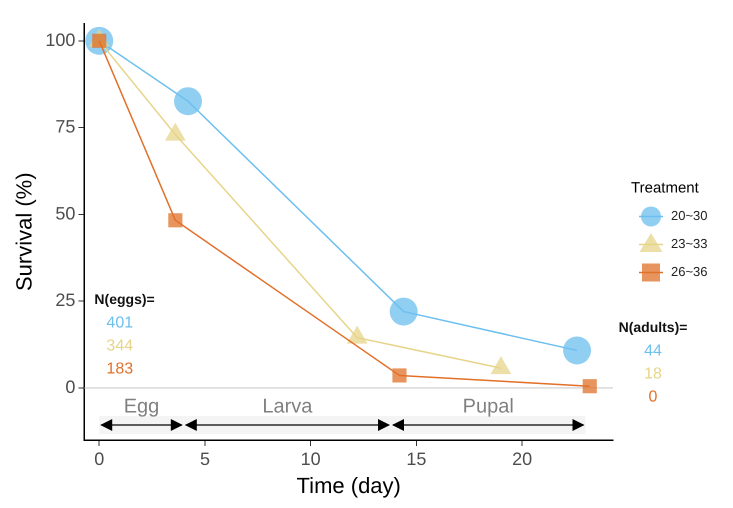 This screenshot has width=733, height=508. What do you see at coordinates (416, 458) in the screenshot?
I see `x-tick-label: 15` at bounding box center [416, 458].